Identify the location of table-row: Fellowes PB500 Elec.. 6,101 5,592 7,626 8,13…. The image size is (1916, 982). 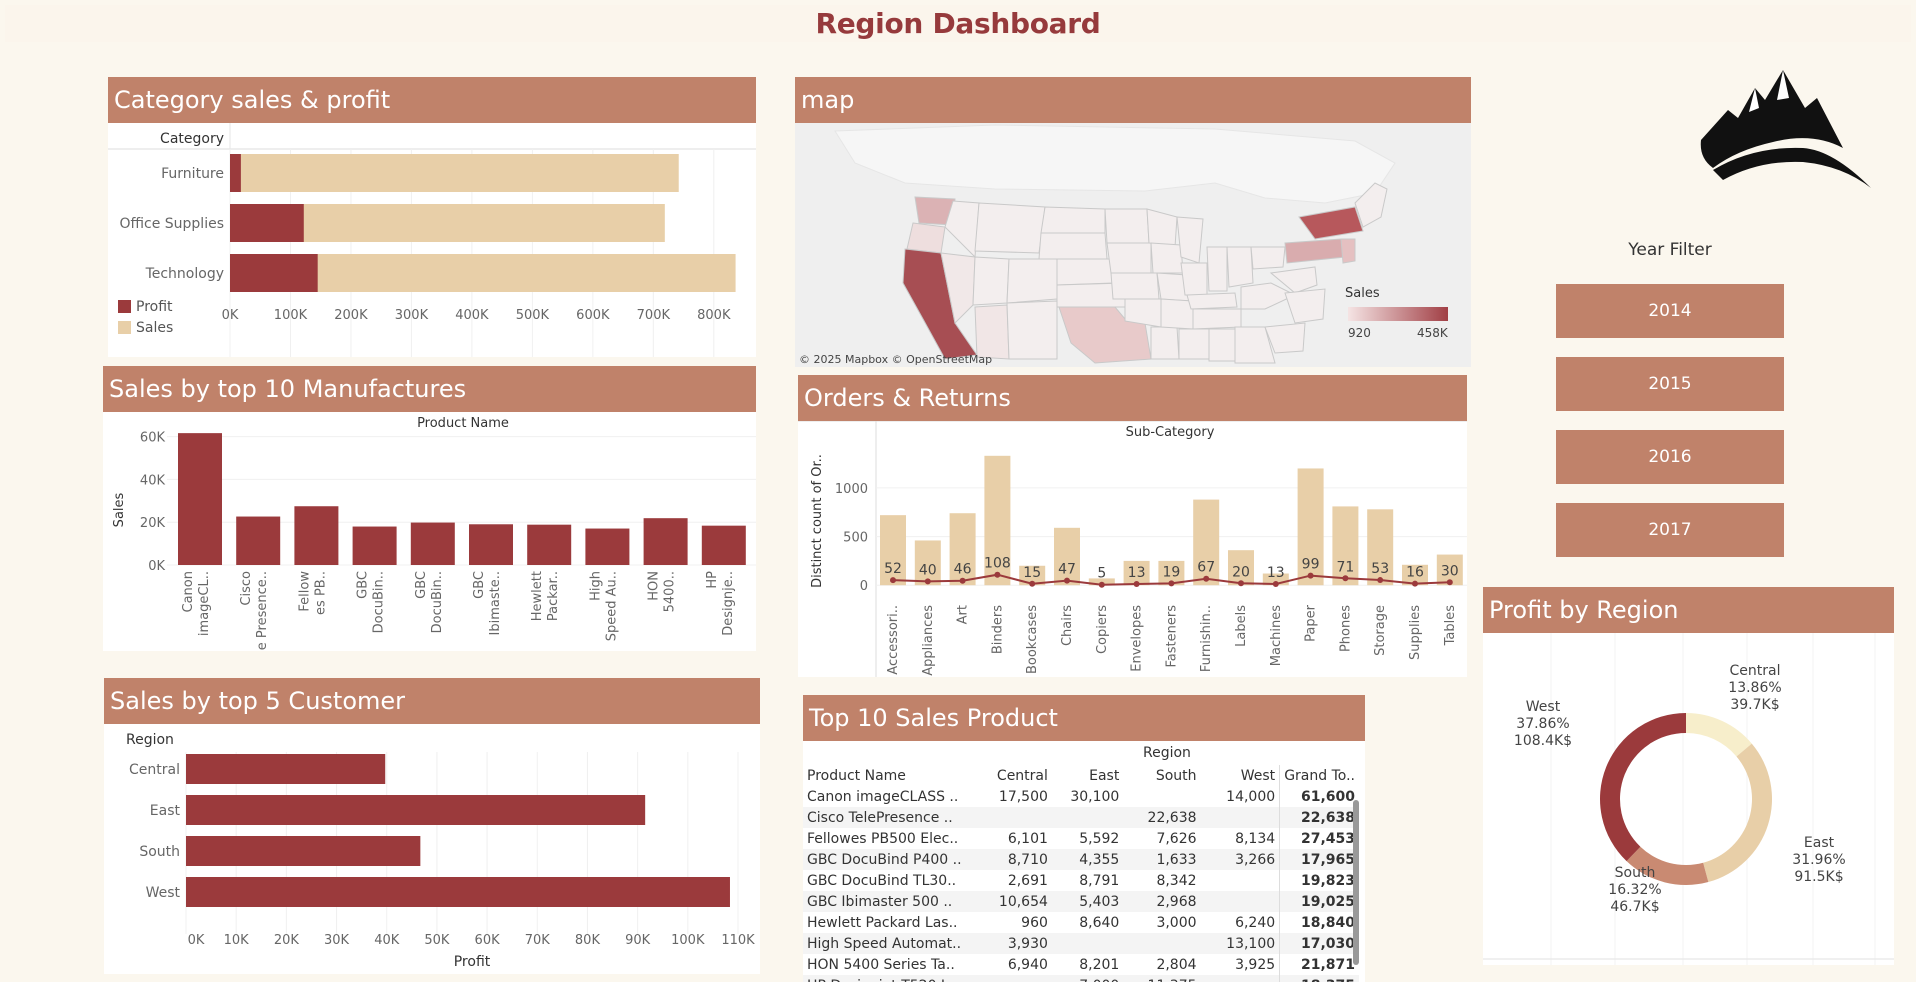
(1081, 838).